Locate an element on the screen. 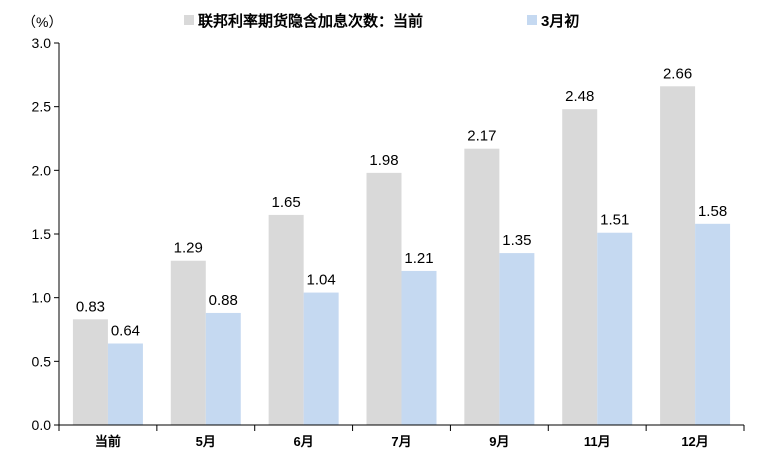 The image size is (760, 468). y-tick-label: 0.5 is located at coordinates (42, 361).